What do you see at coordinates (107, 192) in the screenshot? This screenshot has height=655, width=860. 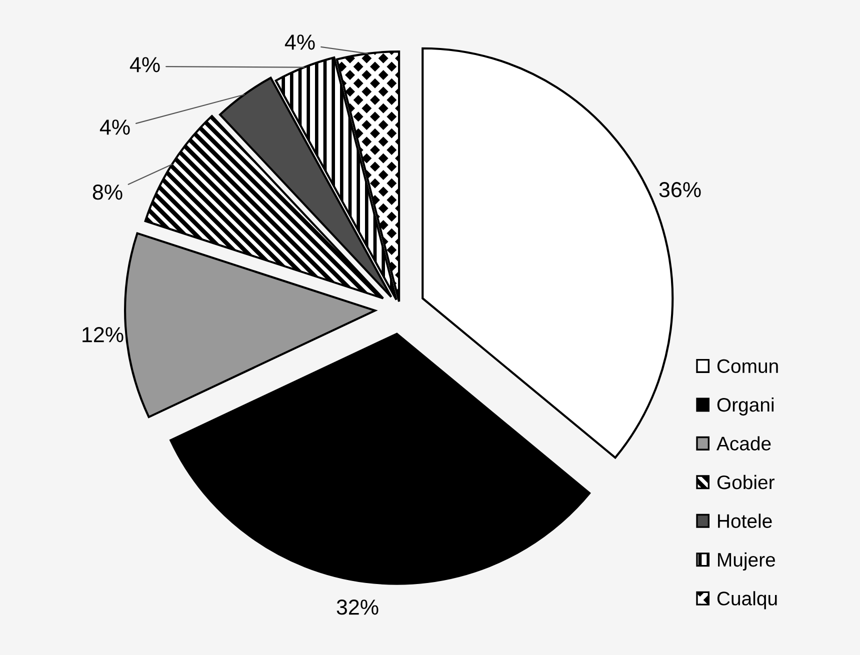 I see `data-label: 8%` at bounding box center [107, 192].